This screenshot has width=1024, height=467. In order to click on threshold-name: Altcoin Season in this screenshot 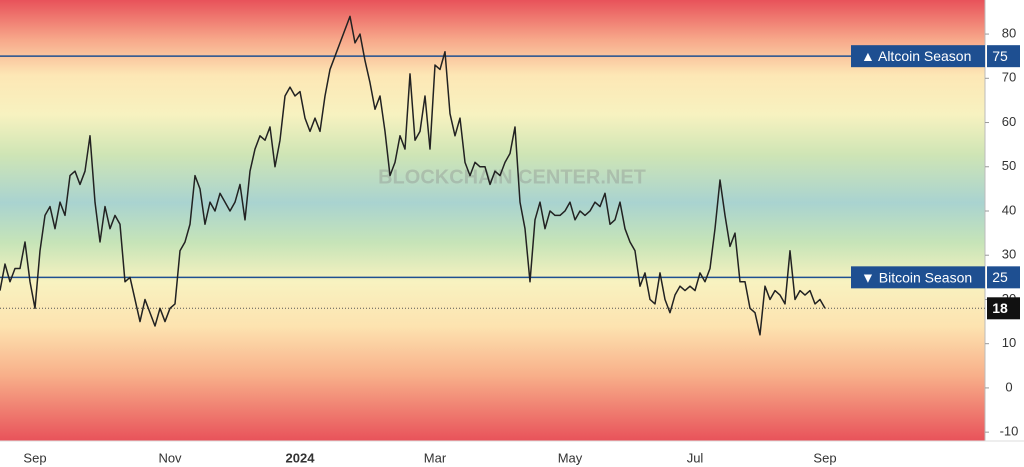, I will do `click(924, 56)`.